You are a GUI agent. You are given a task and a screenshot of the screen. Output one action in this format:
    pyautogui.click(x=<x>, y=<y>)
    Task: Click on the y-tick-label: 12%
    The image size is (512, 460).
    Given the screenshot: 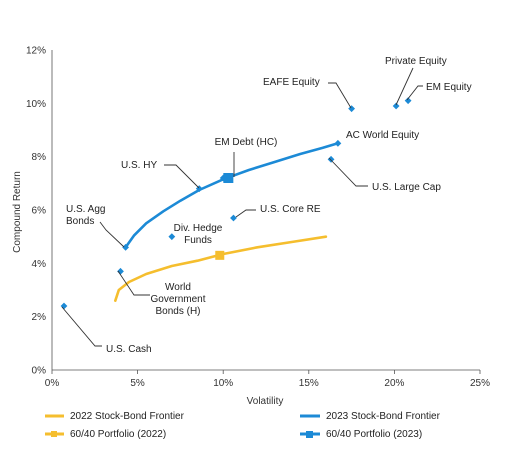 What is the action you would take?
    pyautogui.click(x=36, y=51)
    